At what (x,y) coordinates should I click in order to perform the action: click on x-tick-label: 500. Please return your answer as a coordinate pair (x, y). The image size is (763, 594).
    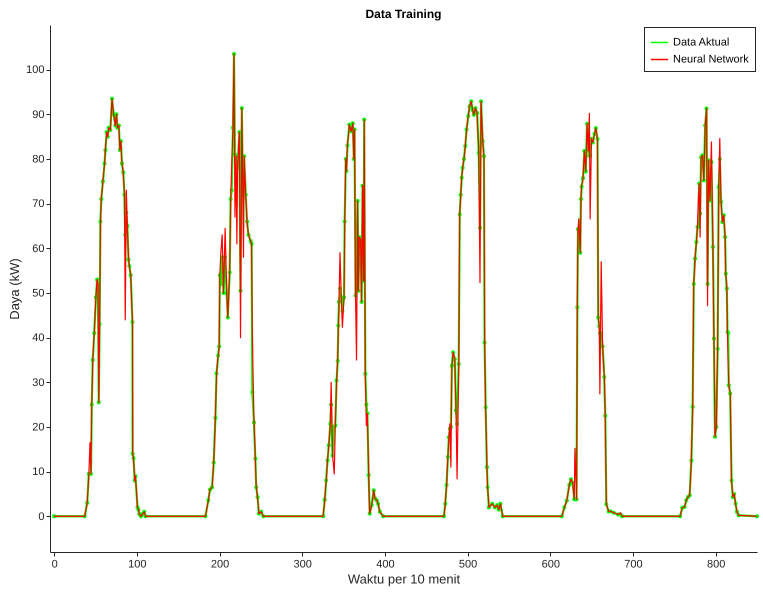
    Looking at the image, I should click on (468, 564).